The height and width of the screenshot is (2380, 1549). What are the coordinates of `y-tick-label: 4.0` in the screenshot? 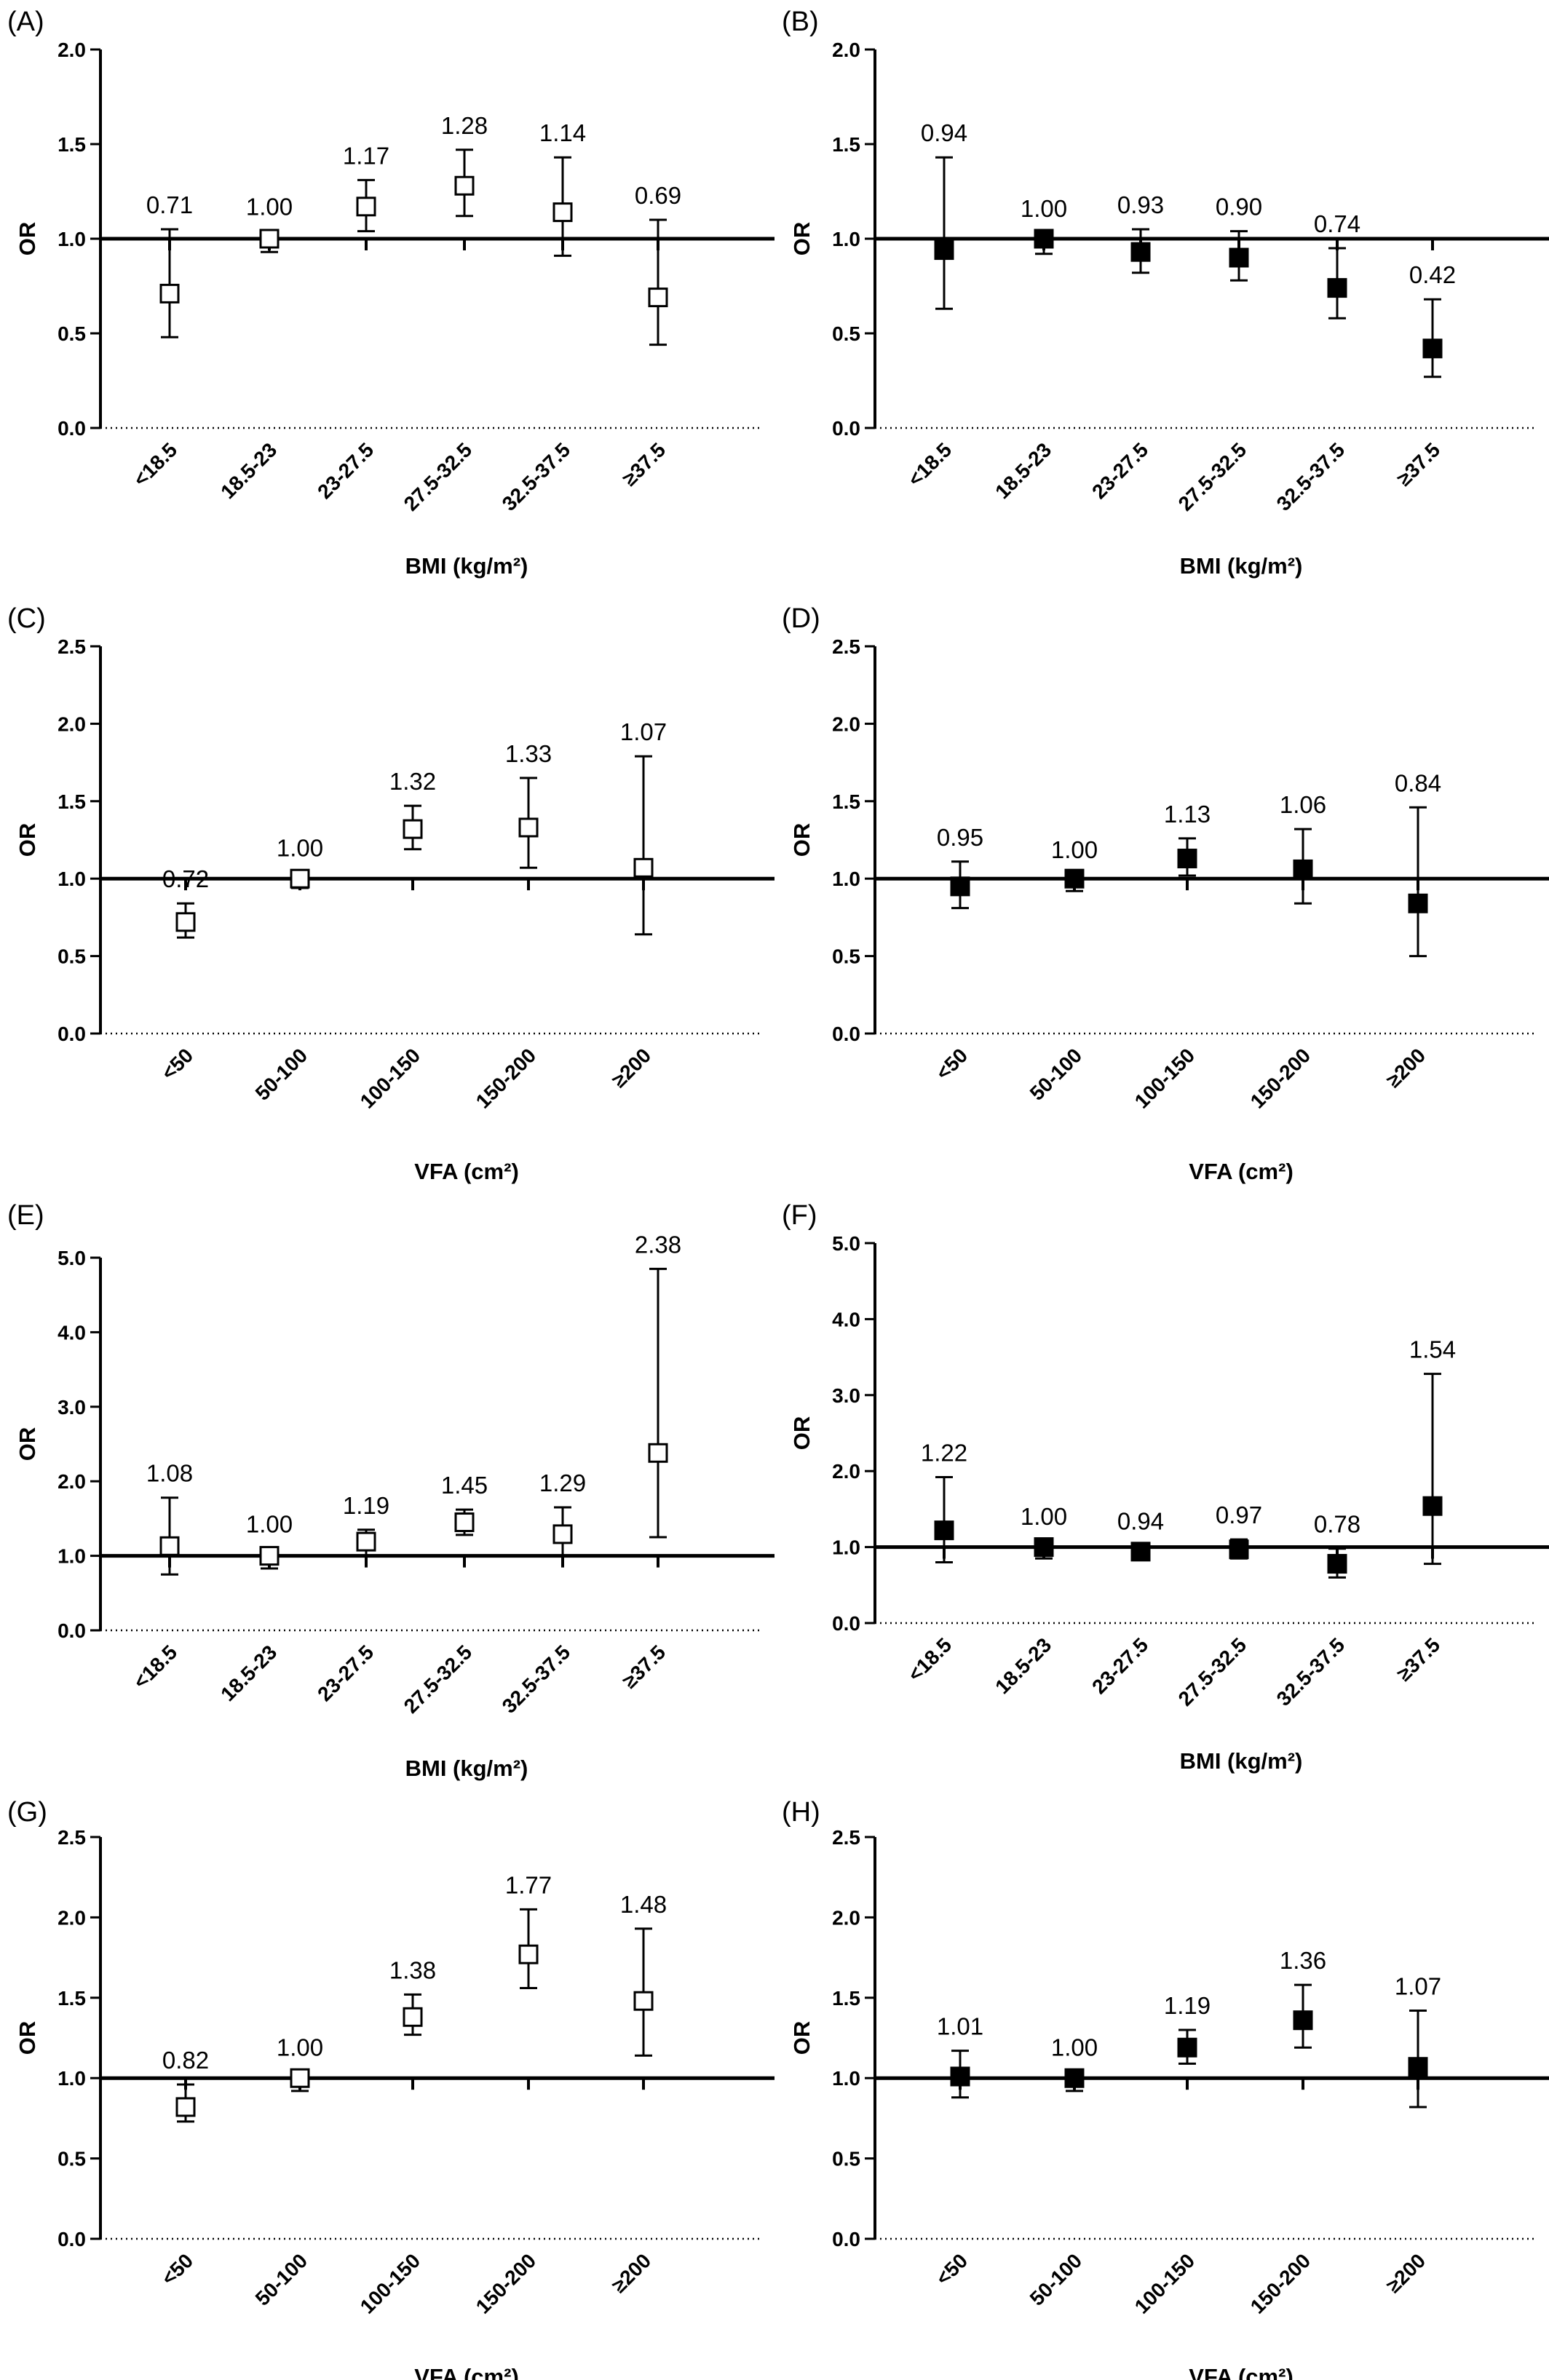 It's located at (846, 1319).